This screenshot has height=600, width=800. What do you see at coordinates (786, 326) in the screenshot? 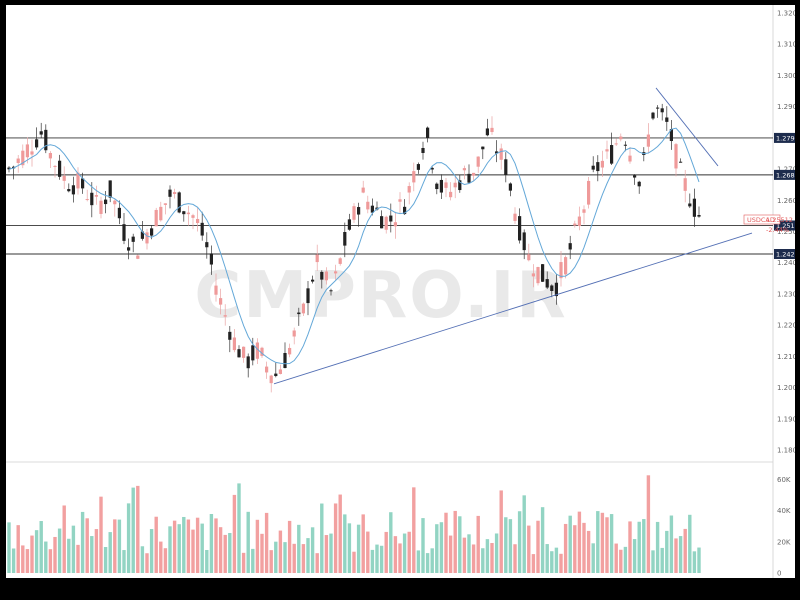
I see `price-tick-label: 1.22000` at bounding box center [786, 326].